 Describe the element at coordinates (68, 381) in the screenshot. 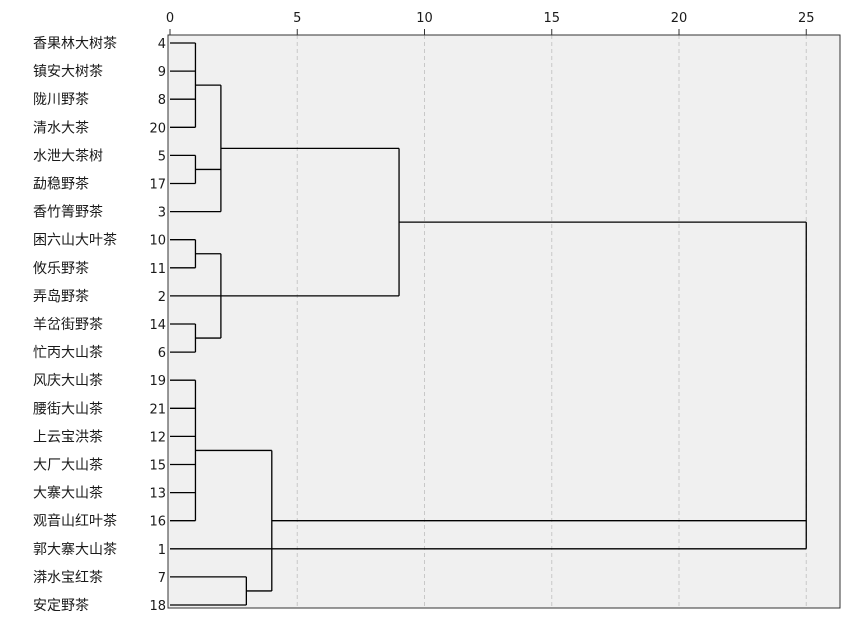

I see `leaf-name: 风庆大山茶` at that location.